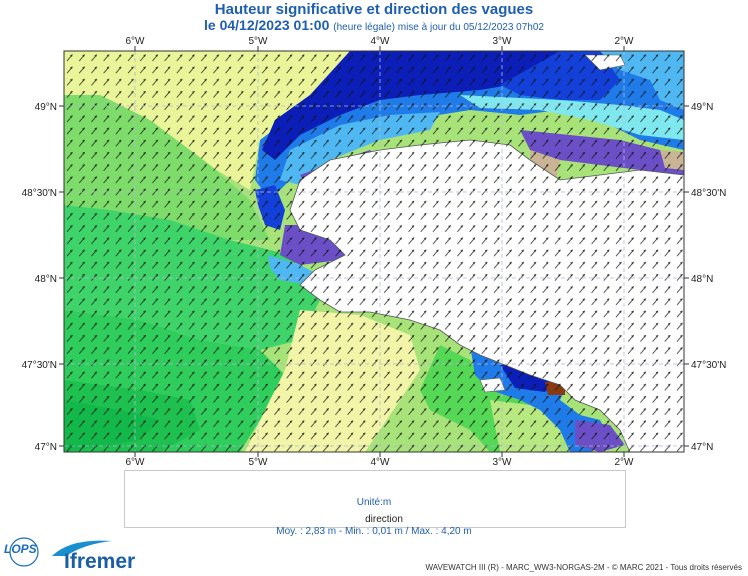 The image size is (748, 576). What do you see at coordinates (625, 41) in the screenshot?
I see `lon-label-top: 2°W` at bounding box center [625, 41].